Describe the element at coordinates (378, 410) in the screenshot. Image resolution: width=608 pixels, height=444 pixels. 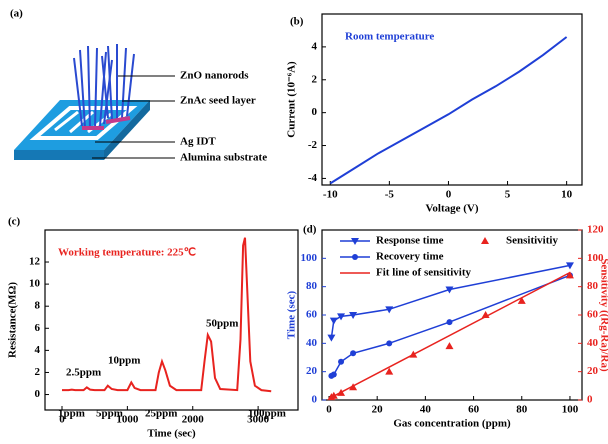
I see `x-tick-label: 20` at that location.